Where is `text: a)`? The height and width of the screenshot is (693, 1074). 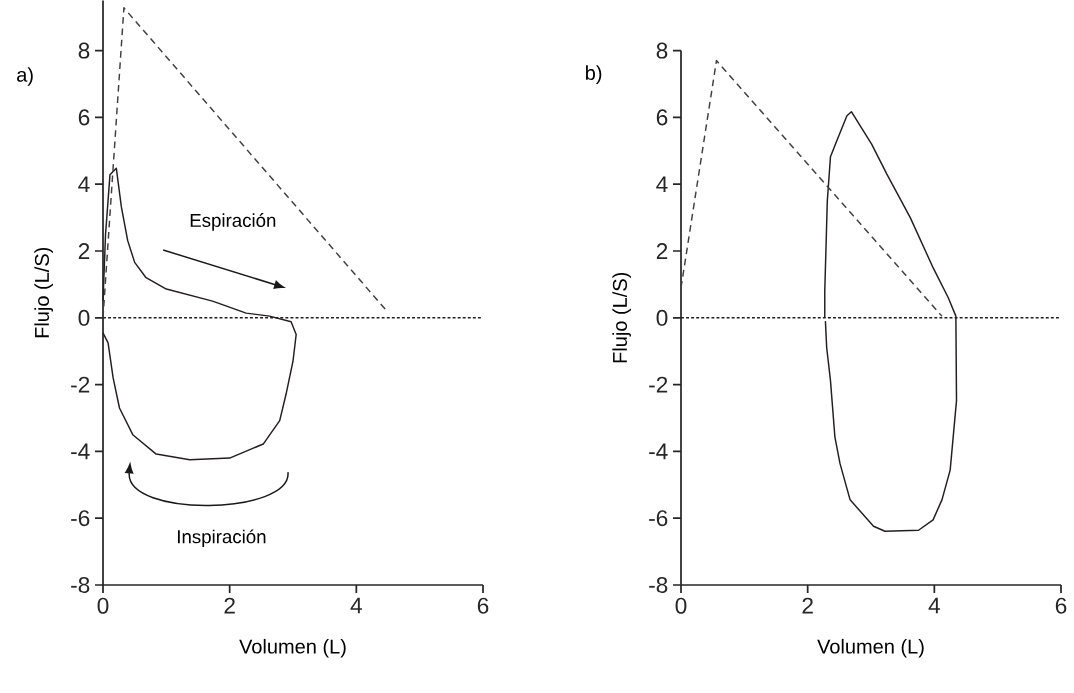 text: a) is located at coordinates (25, 76).